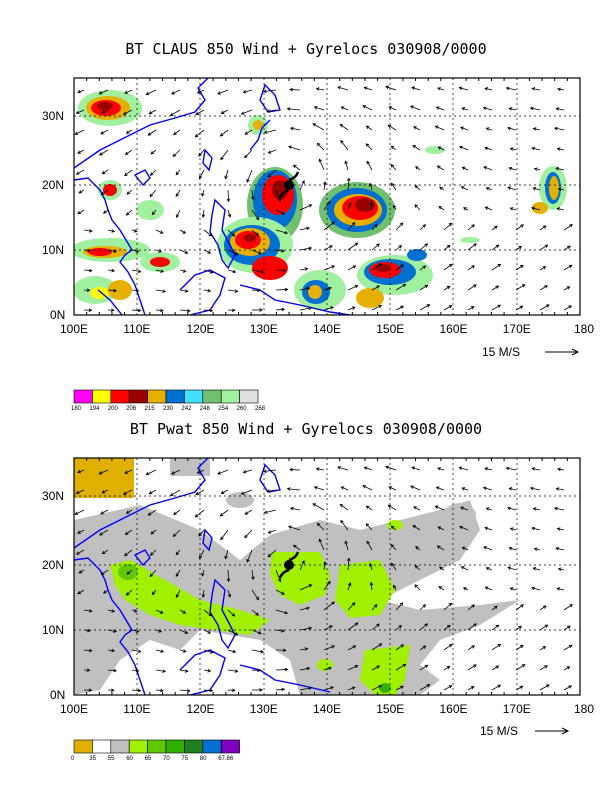 The width and height of the screenshot is (612, 792). I want to click on lon-label: 180, so click(584, 329).